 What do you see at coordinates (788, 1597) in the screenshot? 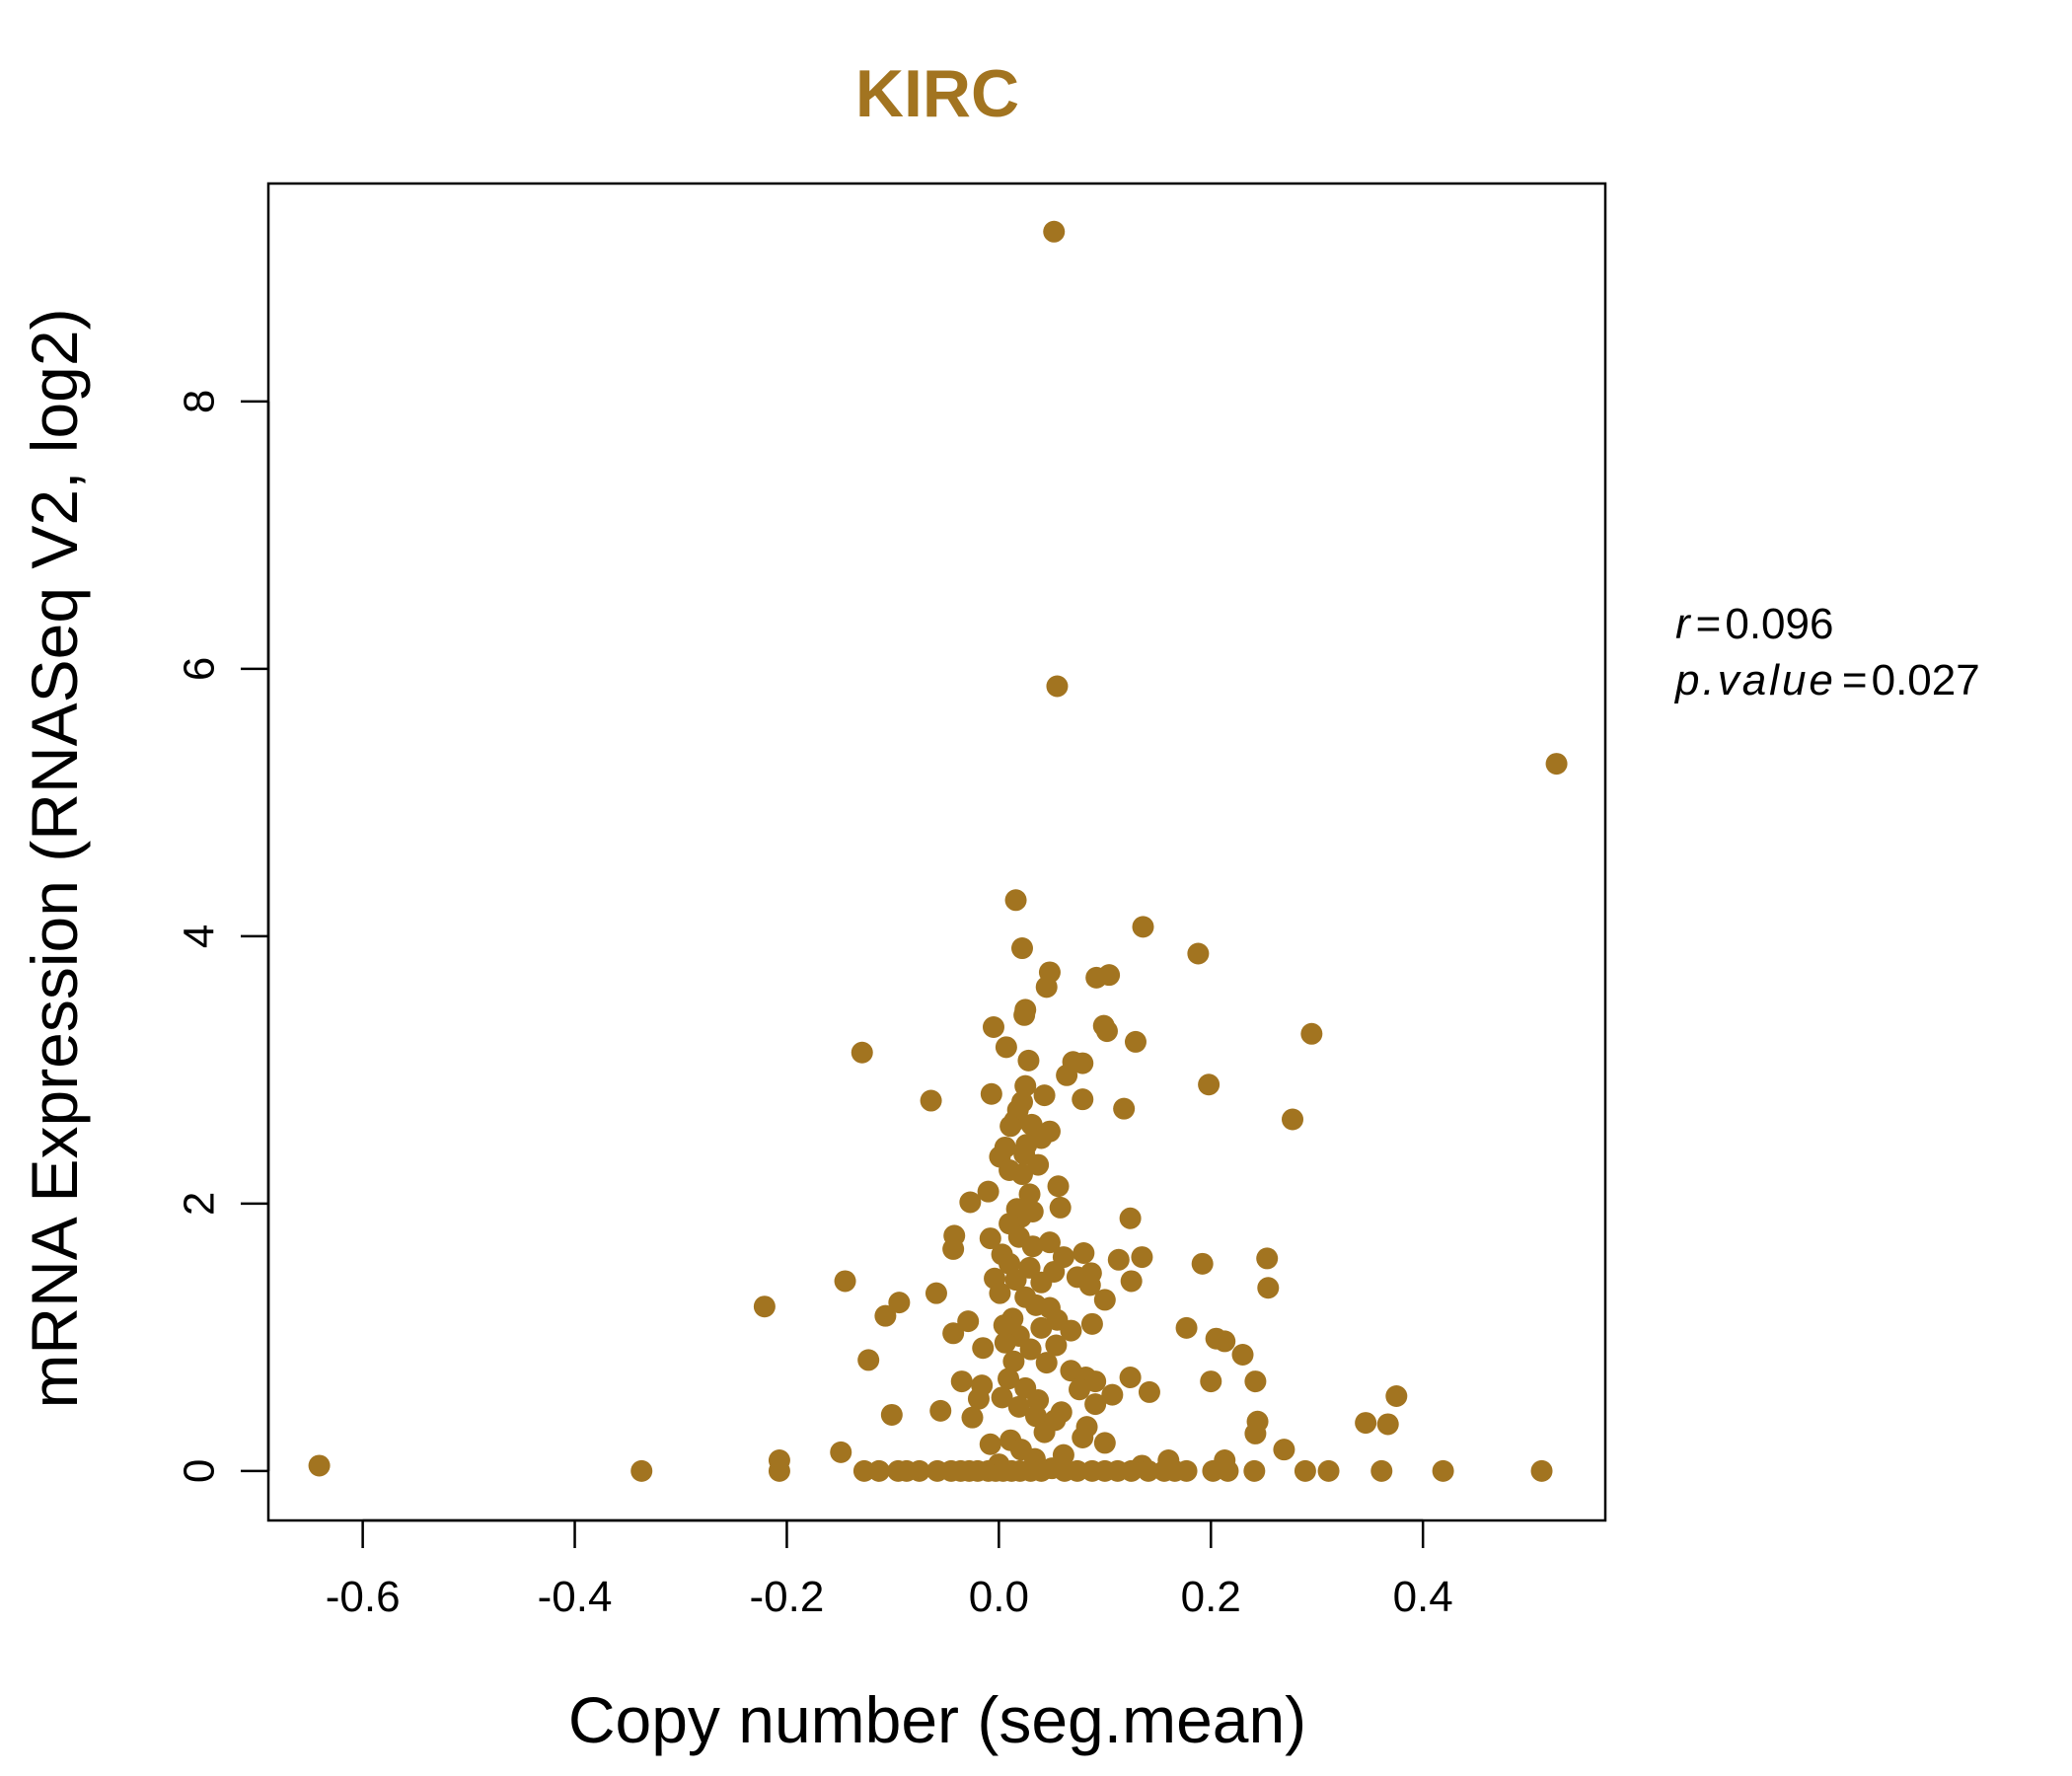
I see `x-tick-label-2: -0.2` at bounding box center [788, 1597].